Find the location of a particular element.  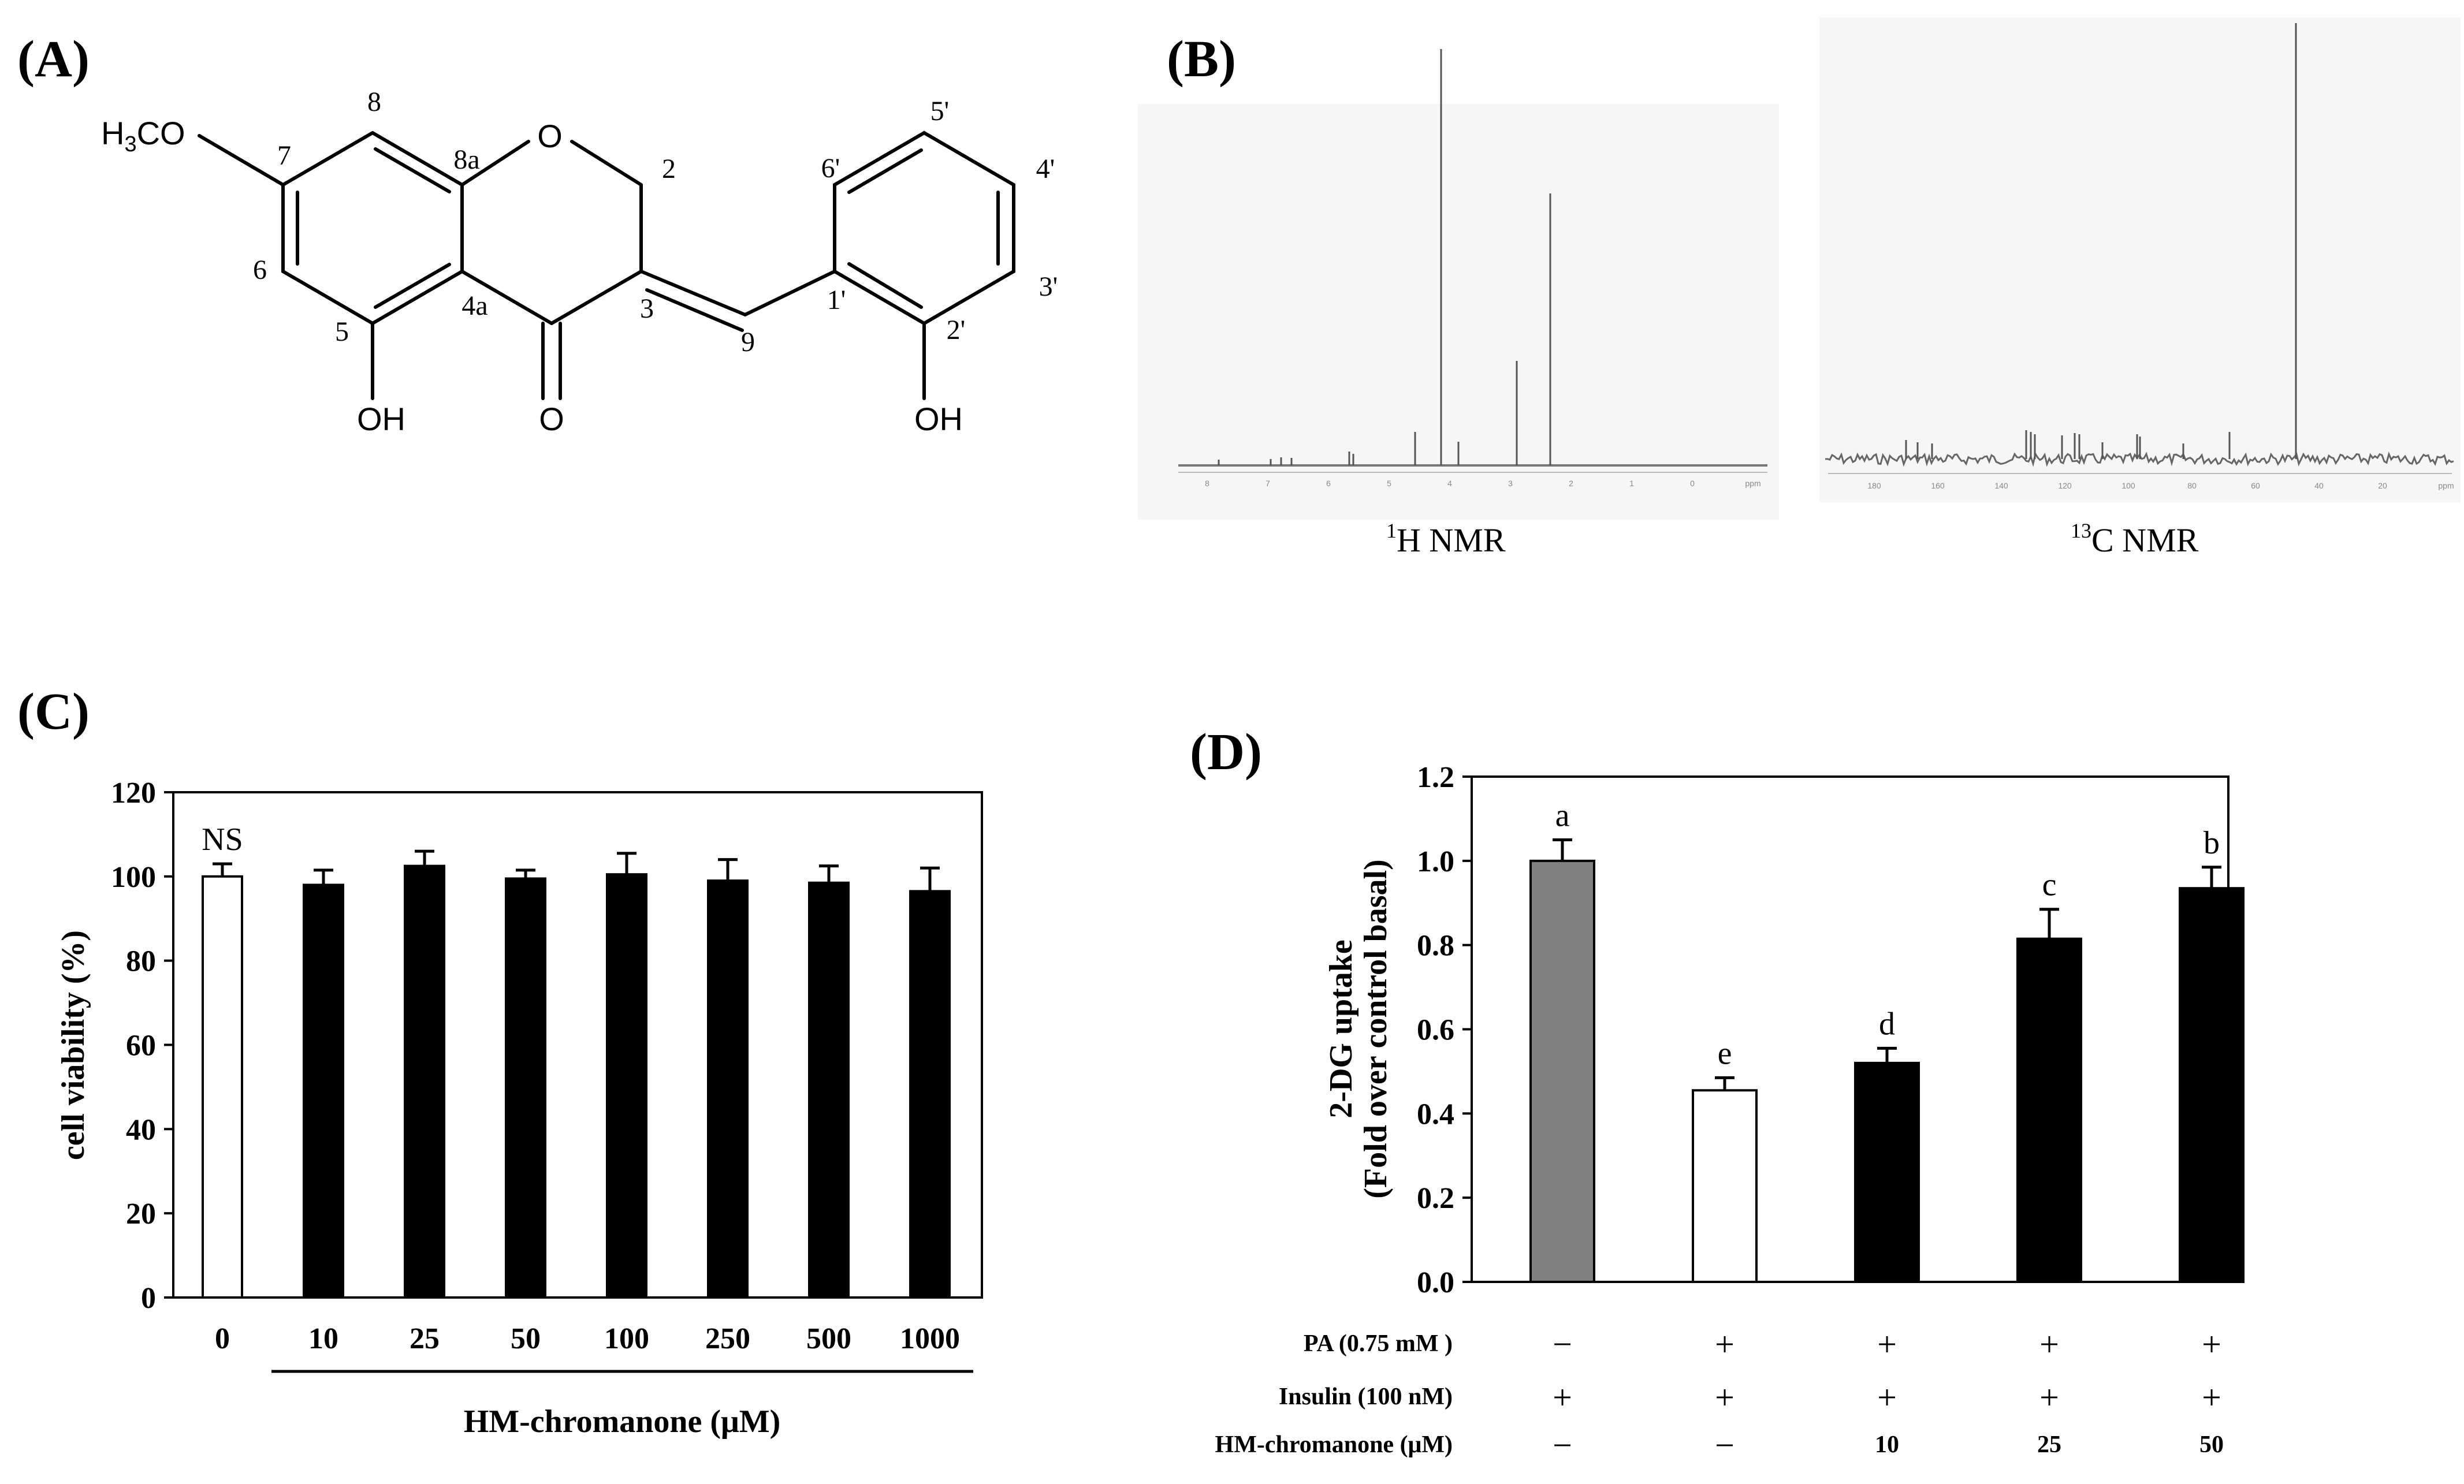

bond-c9-c1p is located at coordinates (789, 293).